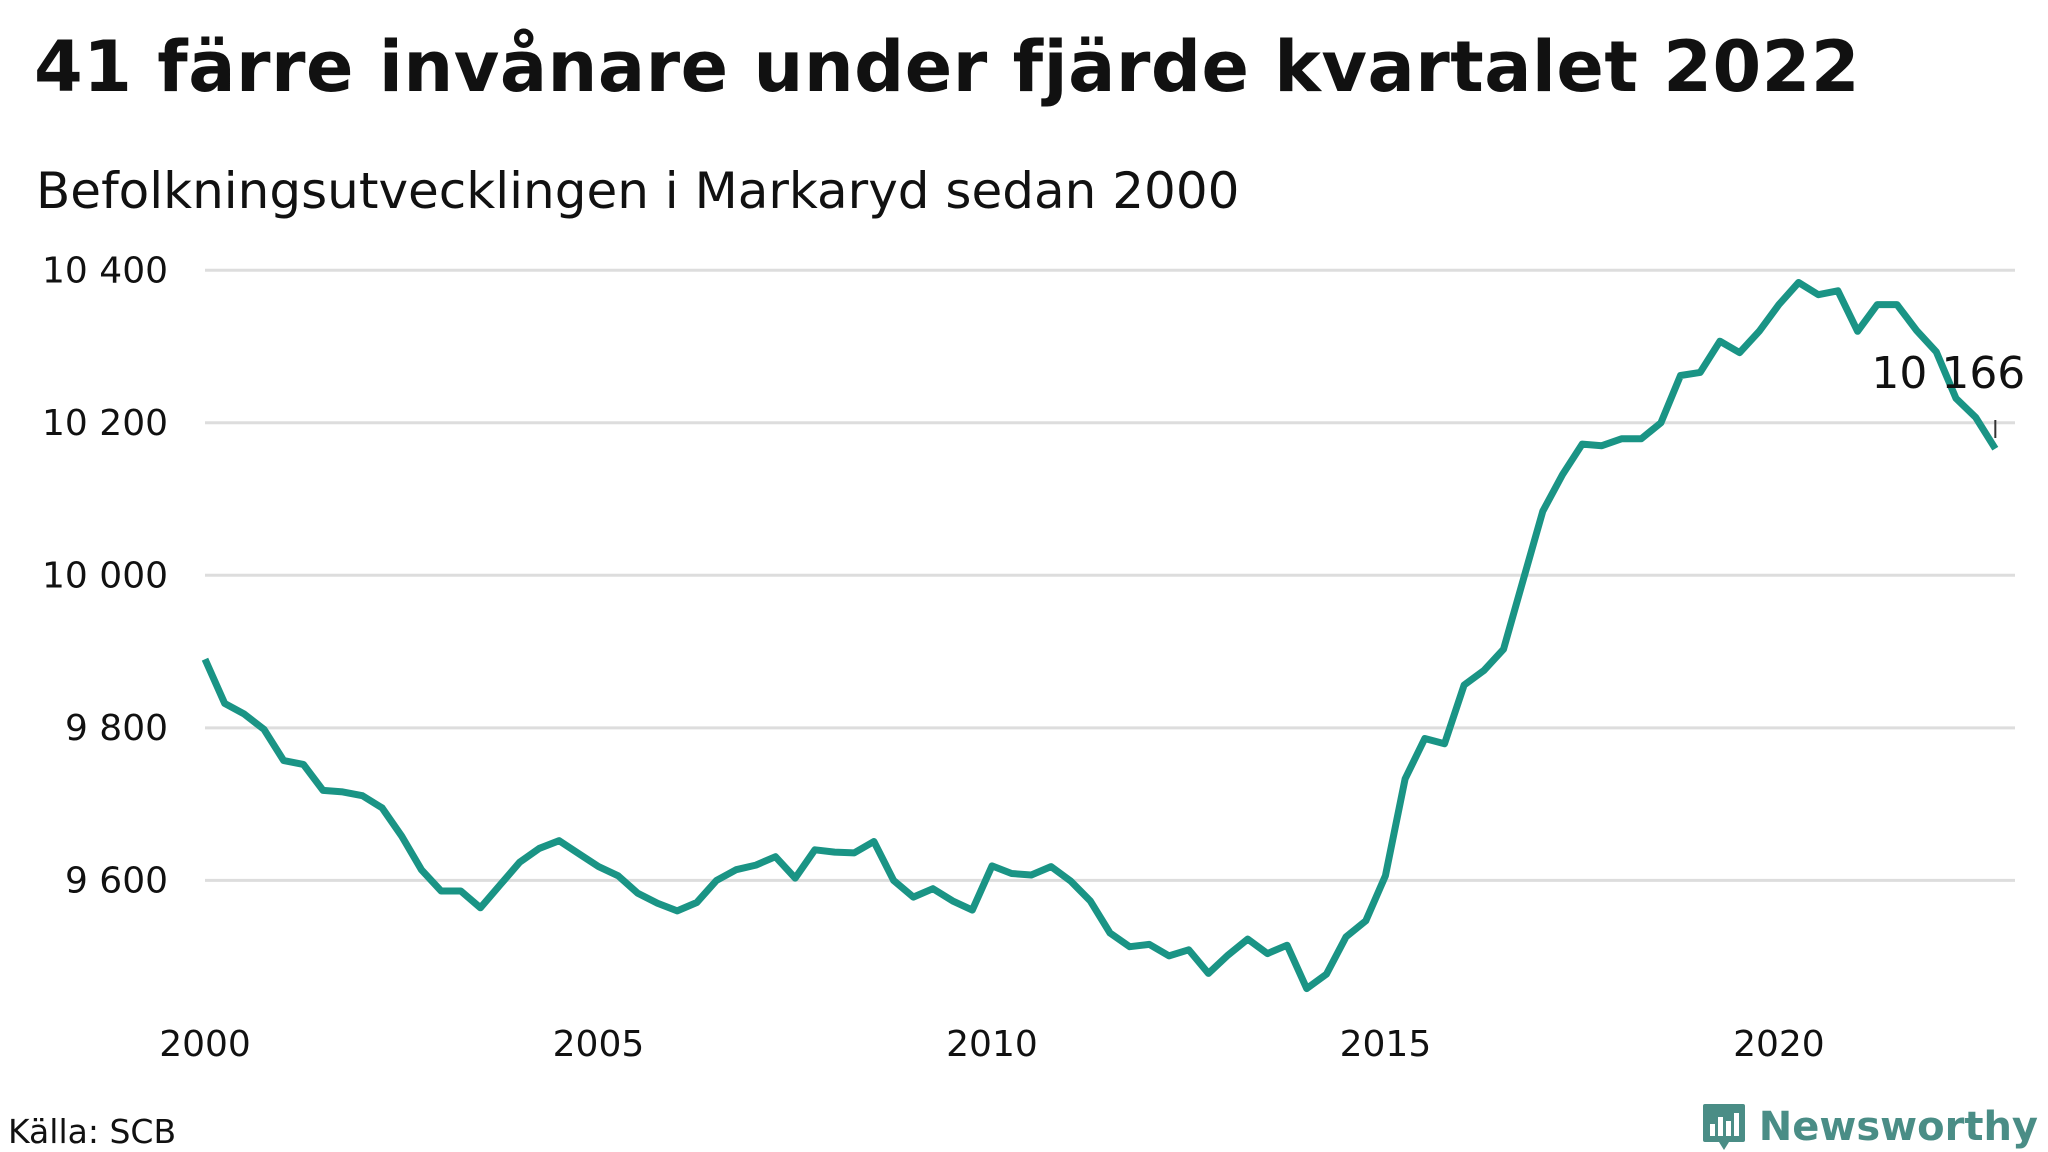 This screenshot has height=1152, width=2048. I want to click on end-value-label: 10 166, so click(1948, 373).